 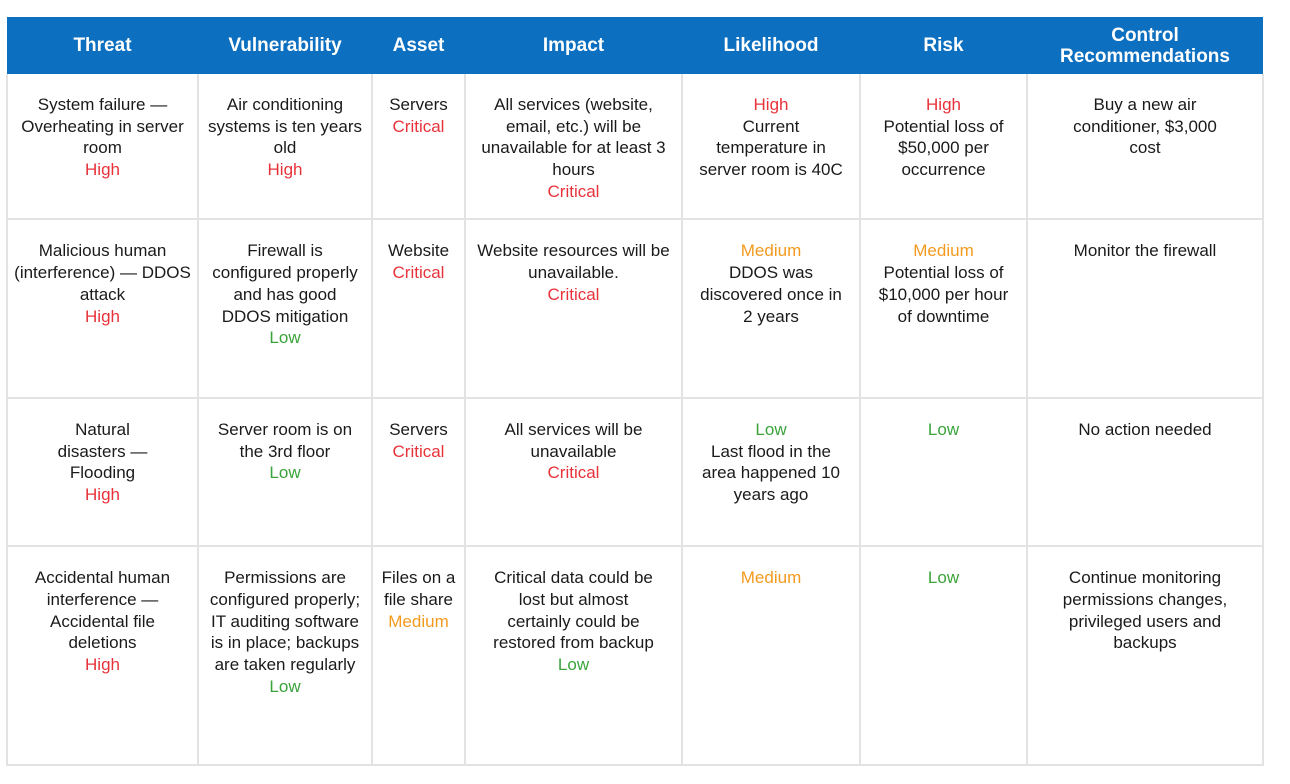 I want to click on asset-cell: Website Critical, so click(x=418, y=308).